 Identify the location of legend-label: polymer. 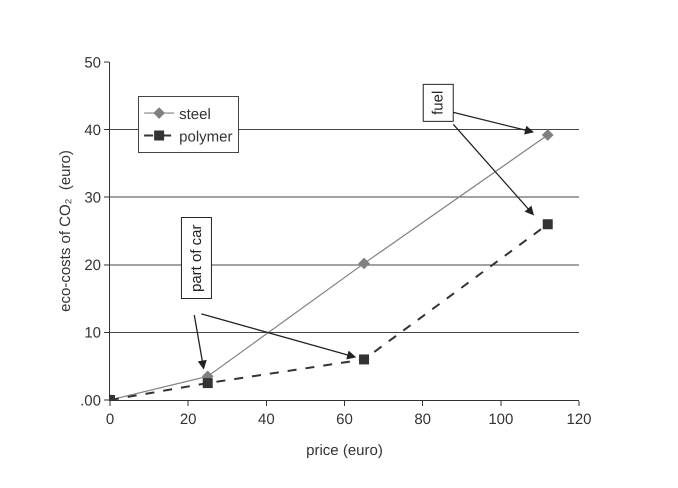
(205, 137).